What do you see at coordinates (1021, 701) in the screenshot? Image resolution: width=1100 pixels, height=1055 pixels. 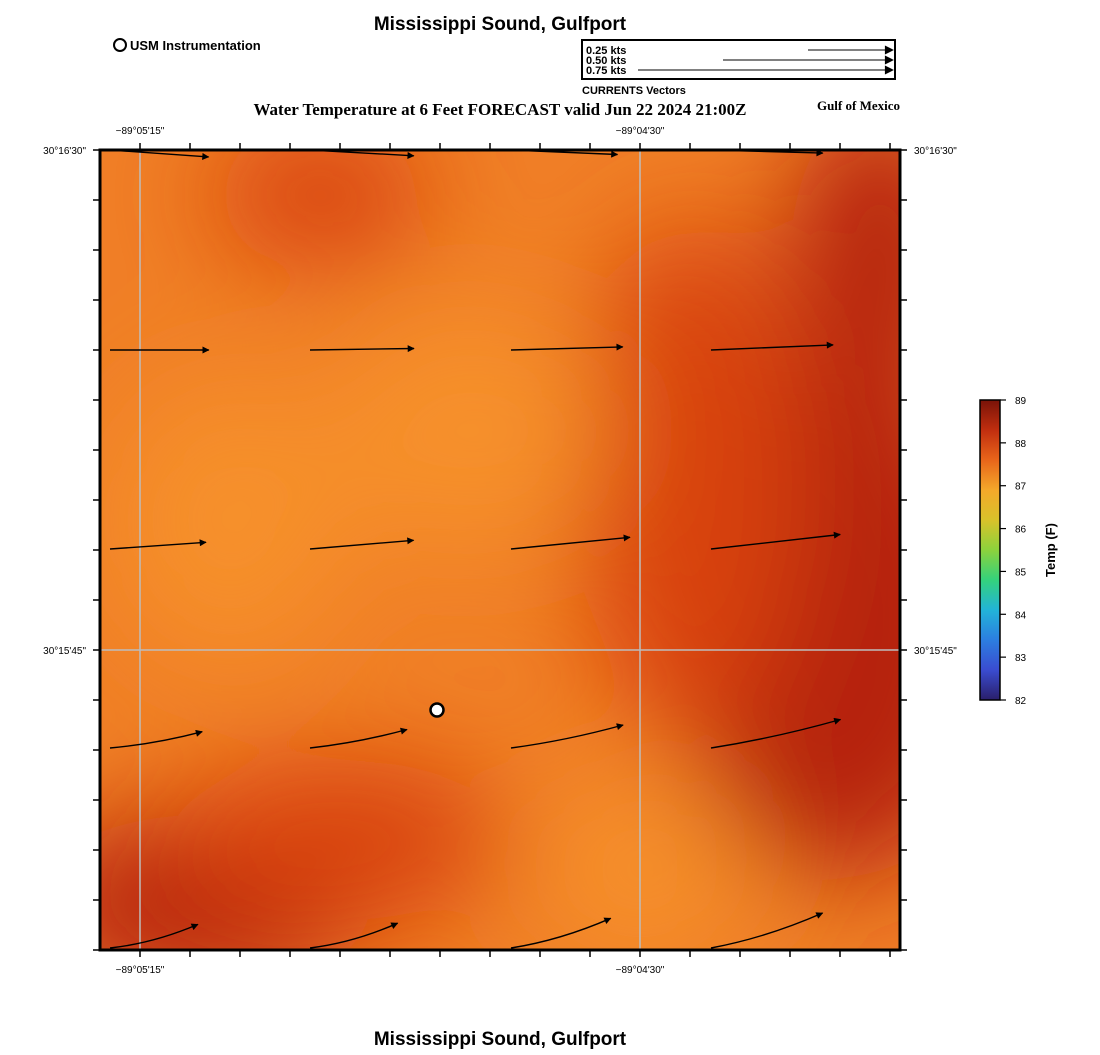 I see `colorbar-tick-label: 82` at bounding box center [1021, 701].